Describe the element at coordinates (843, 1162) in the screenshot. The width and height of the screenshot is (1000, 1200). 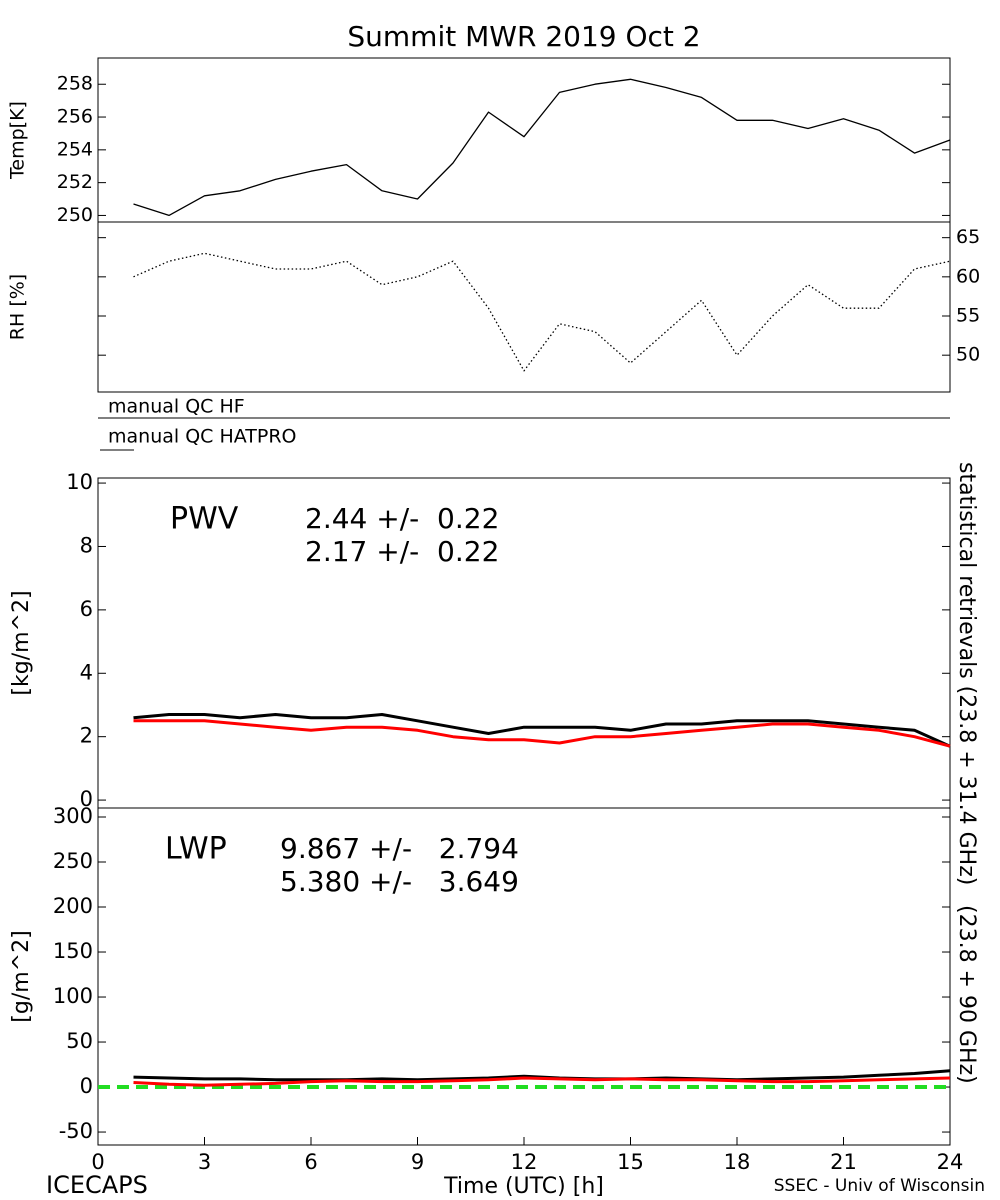
I see `x-tick-label: 21` at that location.